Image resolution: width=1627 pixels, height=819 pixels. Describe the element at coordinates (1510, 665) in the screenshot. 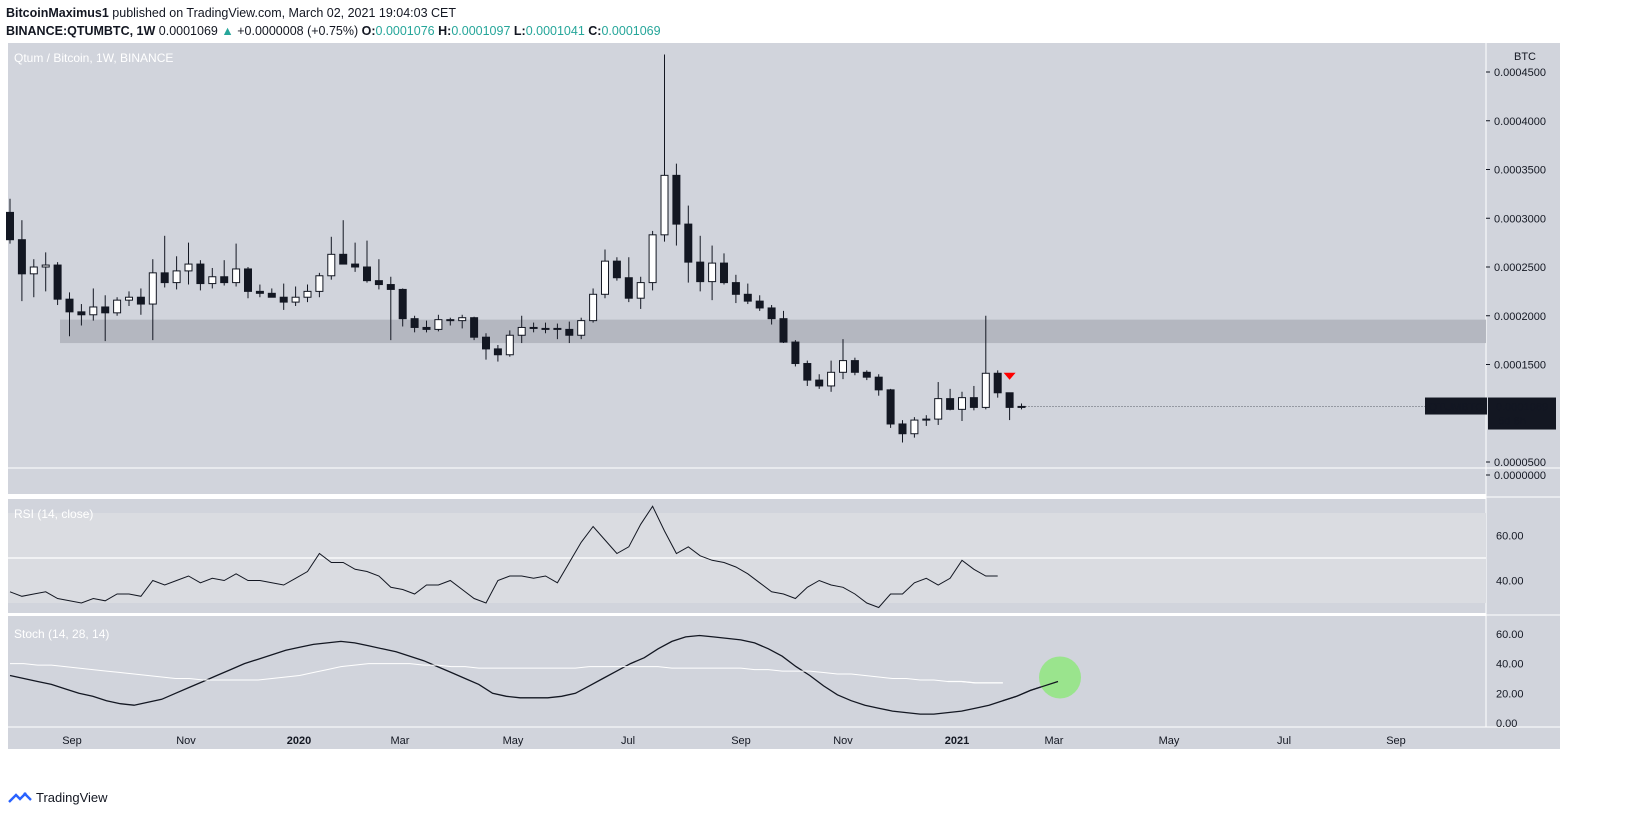

I see `stoch-tick-label: 40.00` at that location.